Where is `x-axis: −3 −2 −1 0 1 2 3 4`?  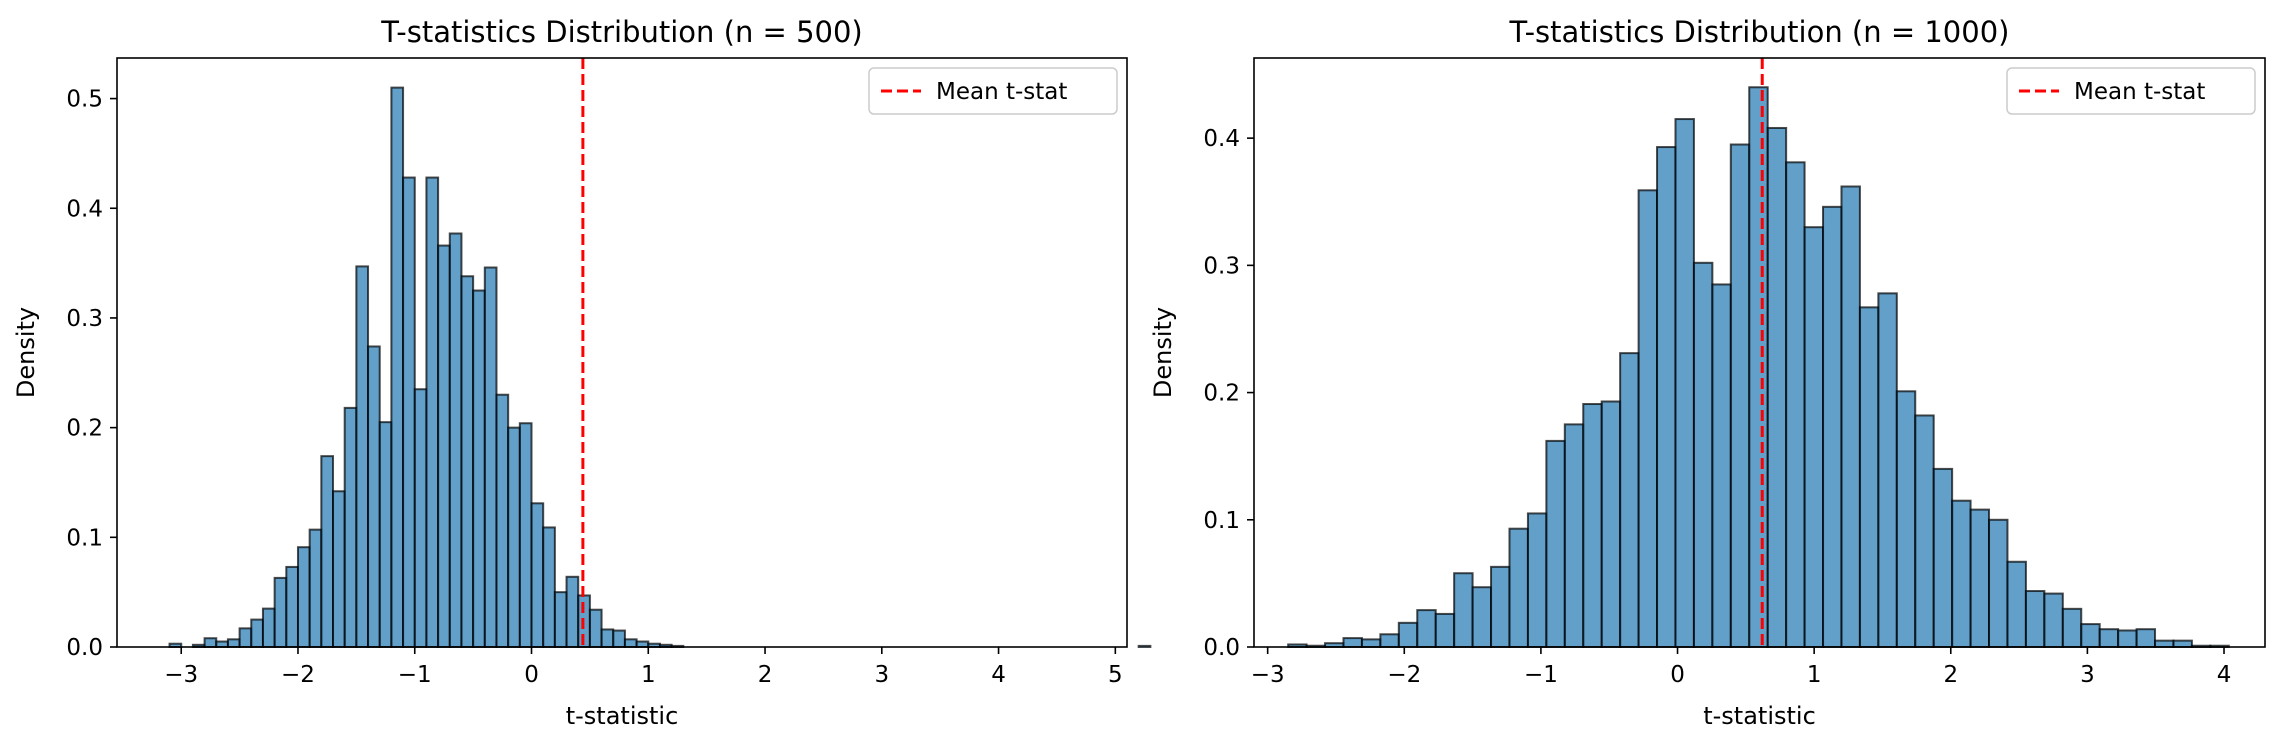
x-axis: −3 −2 −1 0 1 2 3 4 is located at coordinates (1741, 667).